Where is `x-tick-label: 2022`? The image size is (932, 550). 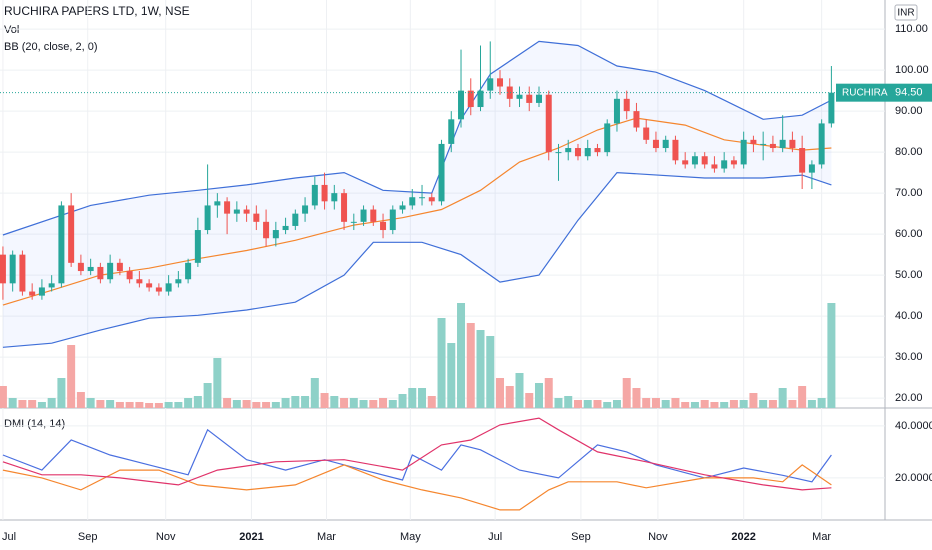
x-tick-label: 2022 is located at coordinates (743, 537).